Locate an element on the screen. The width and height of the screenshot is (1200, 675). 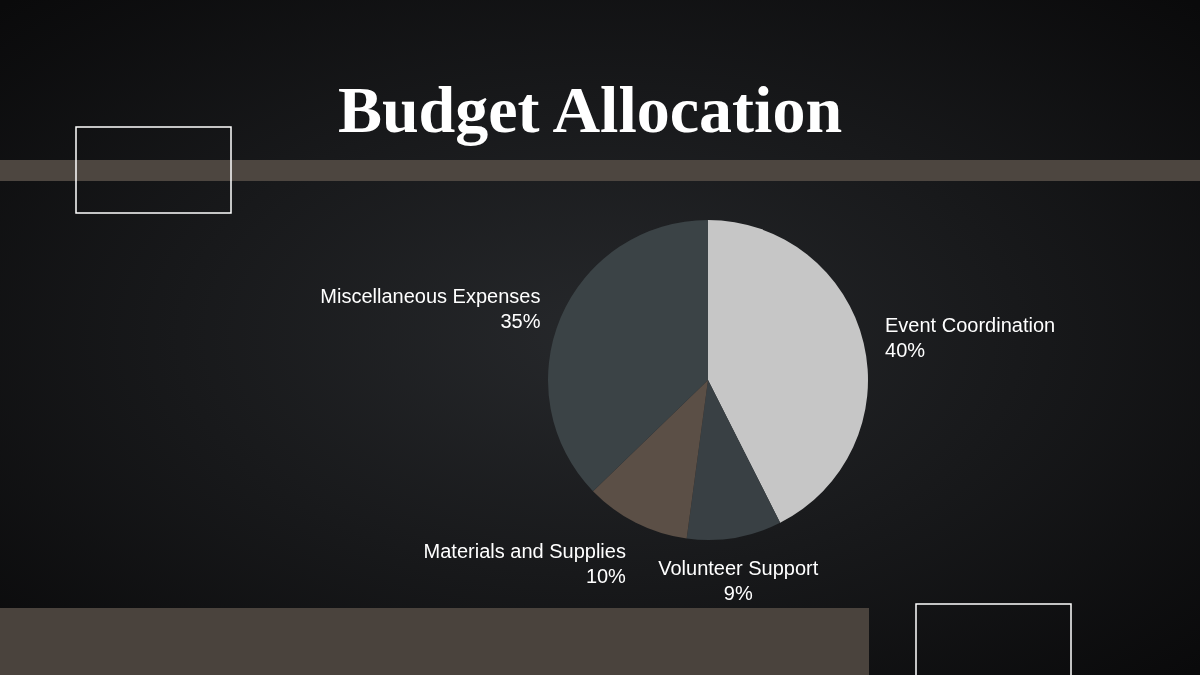
data-label: 10% is located at coordinates (606, 576).